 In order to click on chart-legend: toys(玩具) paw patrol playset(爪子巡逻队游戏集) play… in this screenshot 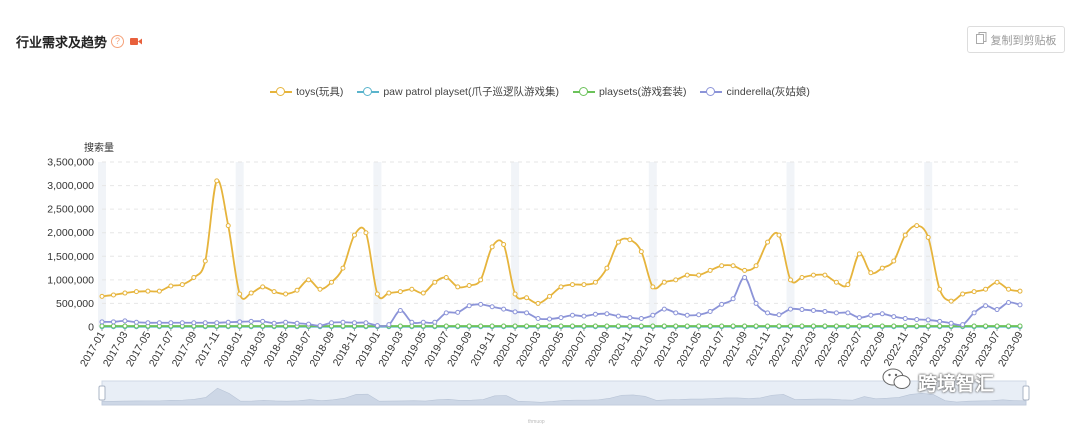, I will do `click(540, 91)`.